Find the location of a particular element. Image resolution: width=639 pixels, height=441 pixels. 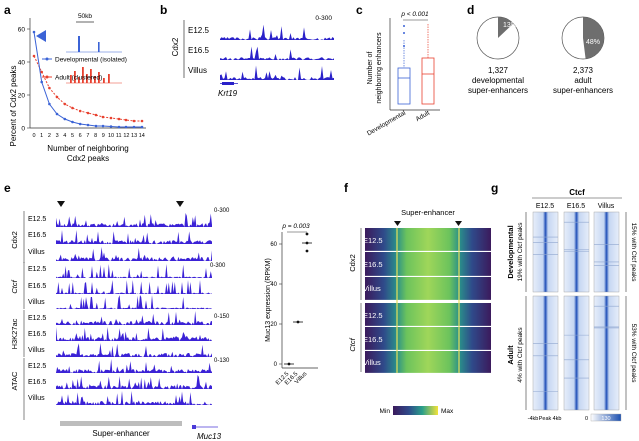

f-group-1-label: Cdx2 is located at coordinates (352, 263).